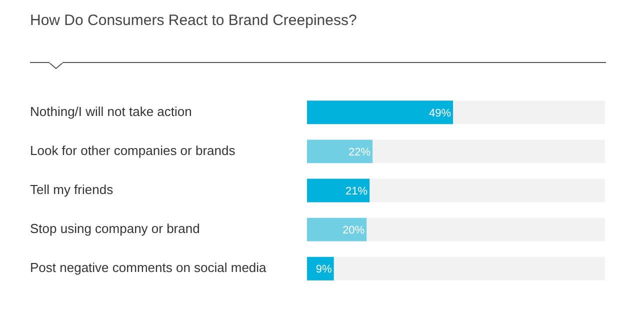 The image size is (632, 329). I want to click on data-label: 49%, so click(440, 113).